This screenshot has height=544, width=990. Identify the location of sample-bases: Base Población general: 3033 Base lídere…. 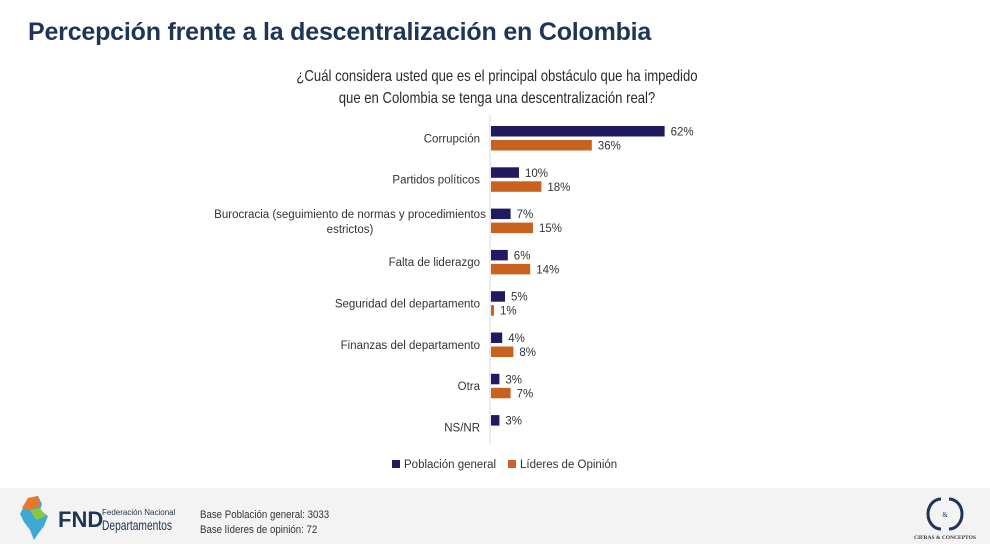
(264, 523).